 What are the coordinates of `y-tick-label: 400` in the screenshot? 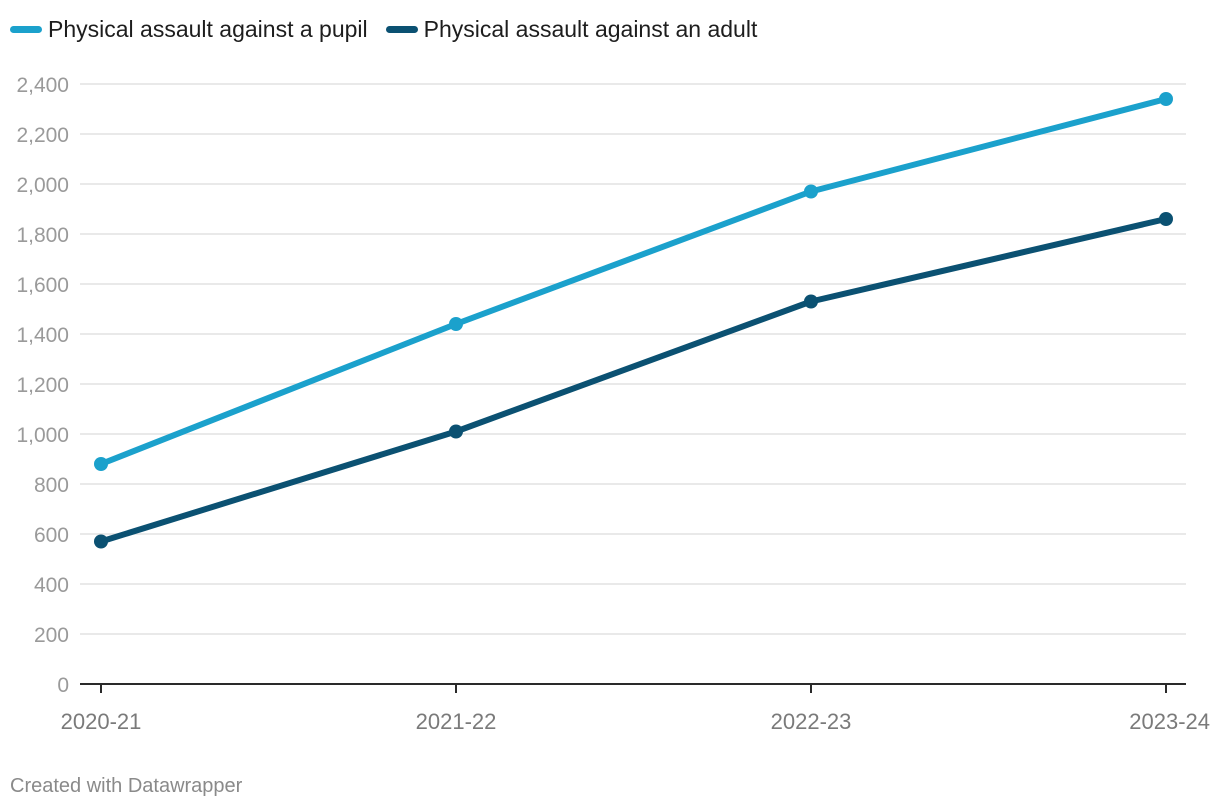 It's located at (51, 585).